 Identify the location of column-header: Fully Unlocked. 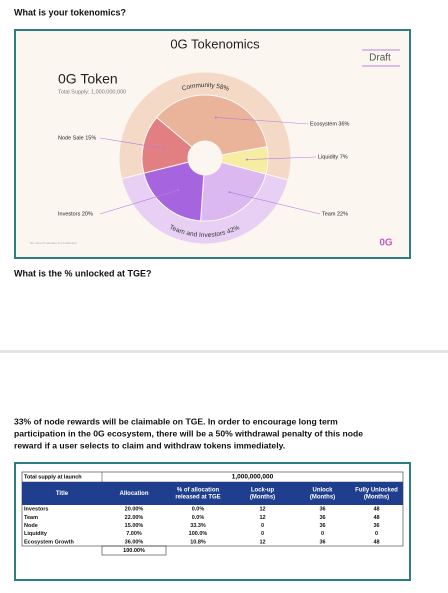
(376, 491).